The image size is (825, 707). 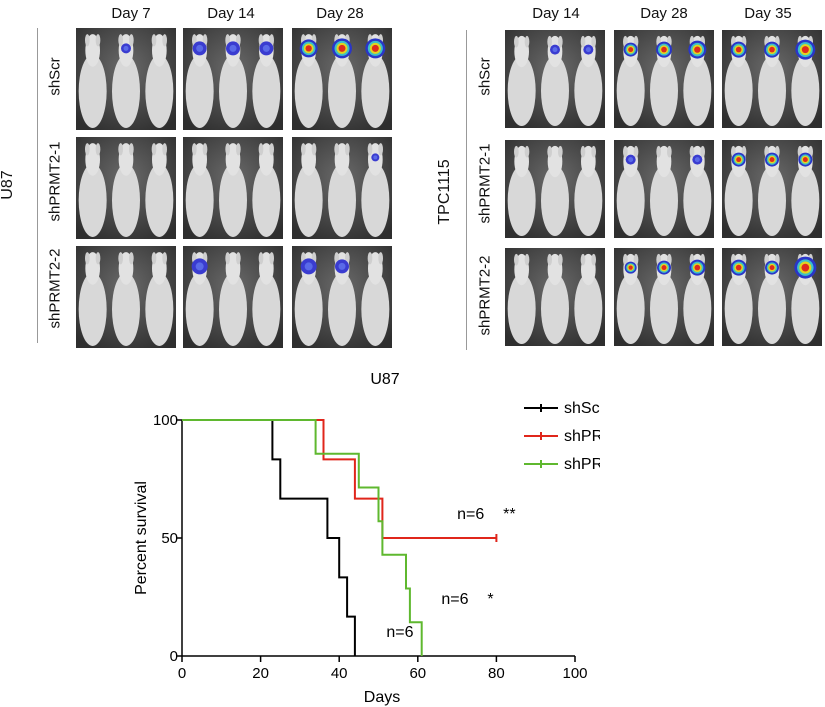 I want to click on tpc-day-label-2: Day 28, so click(x=664, y=13).